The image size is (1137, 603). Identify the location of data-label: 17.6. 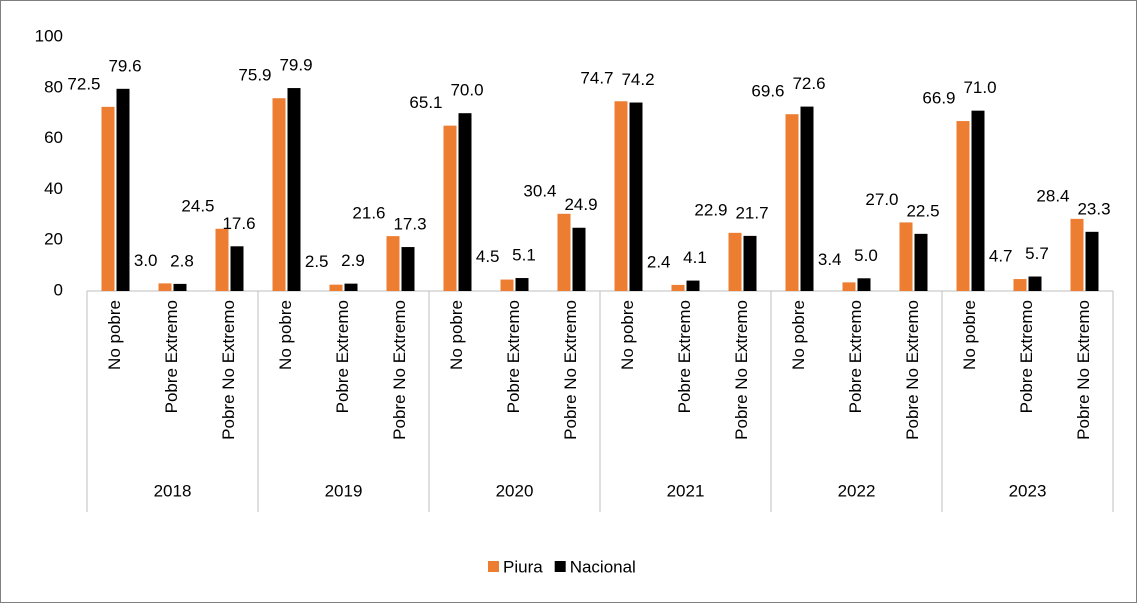
(238, 223).